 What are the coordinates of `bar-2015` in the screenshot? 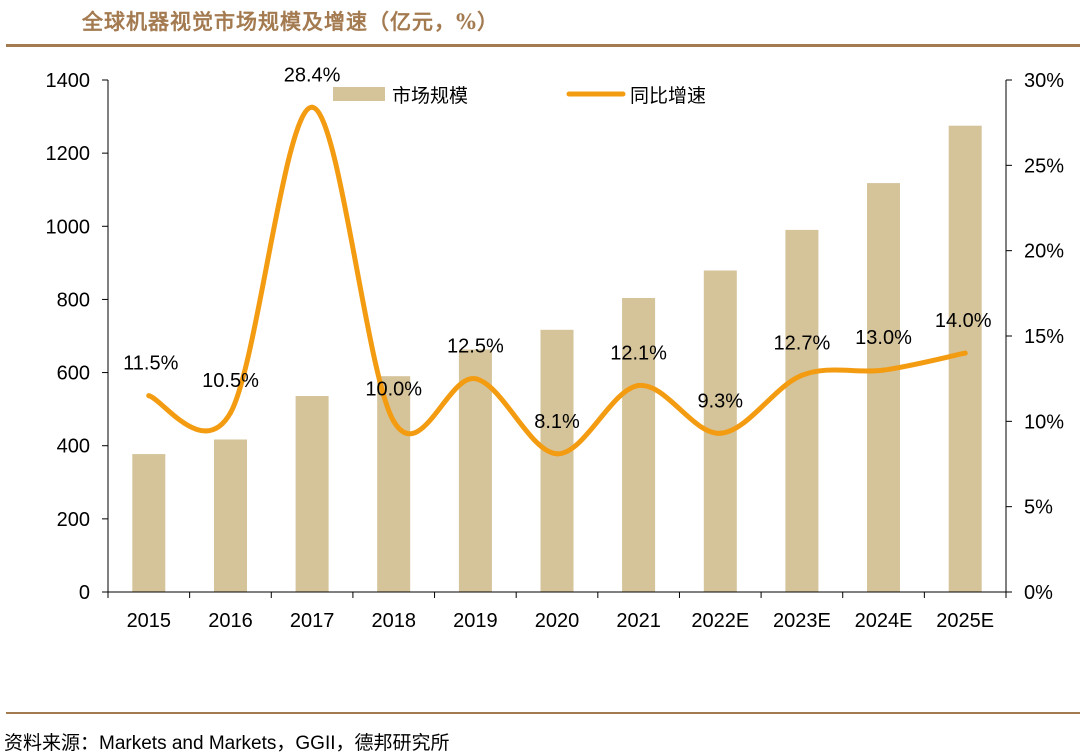 It's located at (149, 523).